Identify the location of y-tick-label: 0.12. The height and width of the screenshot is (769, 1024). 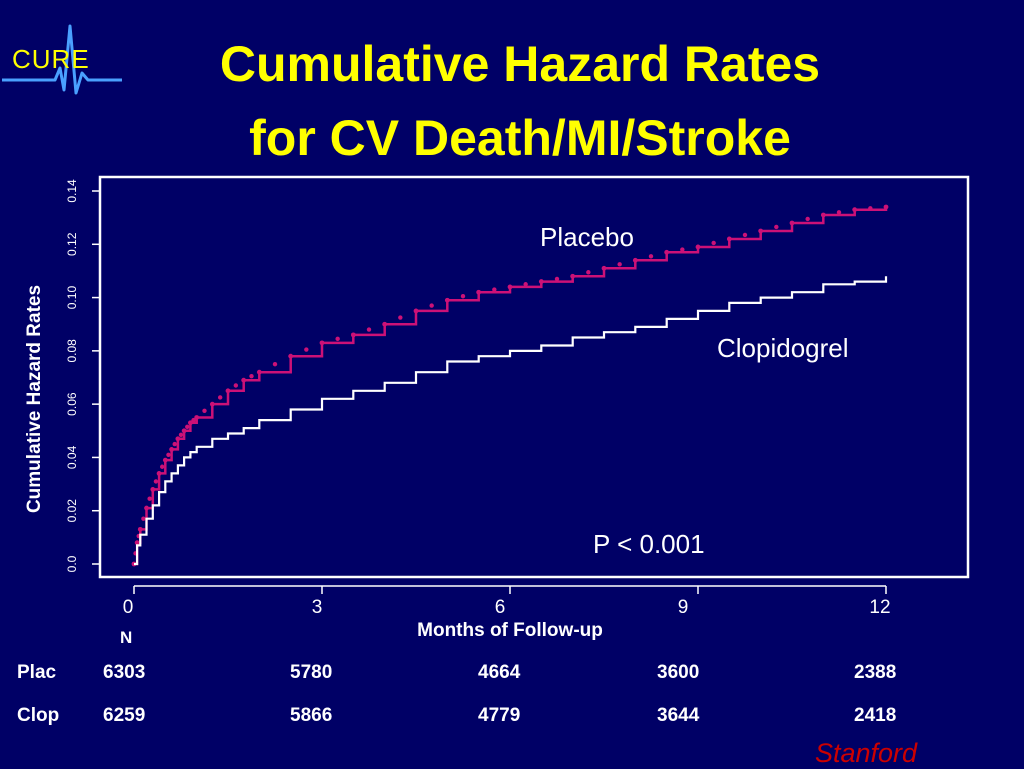
(72, 244).